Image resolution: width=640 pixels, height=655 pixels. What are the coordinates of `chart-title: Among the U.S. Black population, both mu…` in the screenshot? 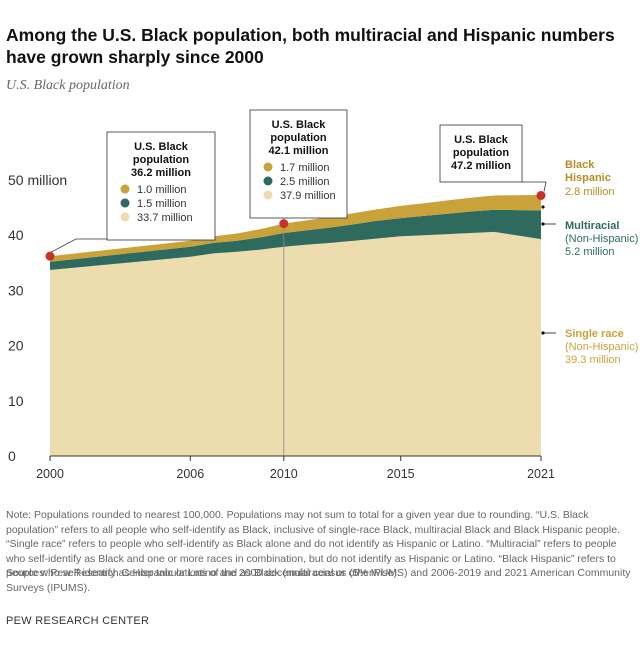 It's located at (310, 46).